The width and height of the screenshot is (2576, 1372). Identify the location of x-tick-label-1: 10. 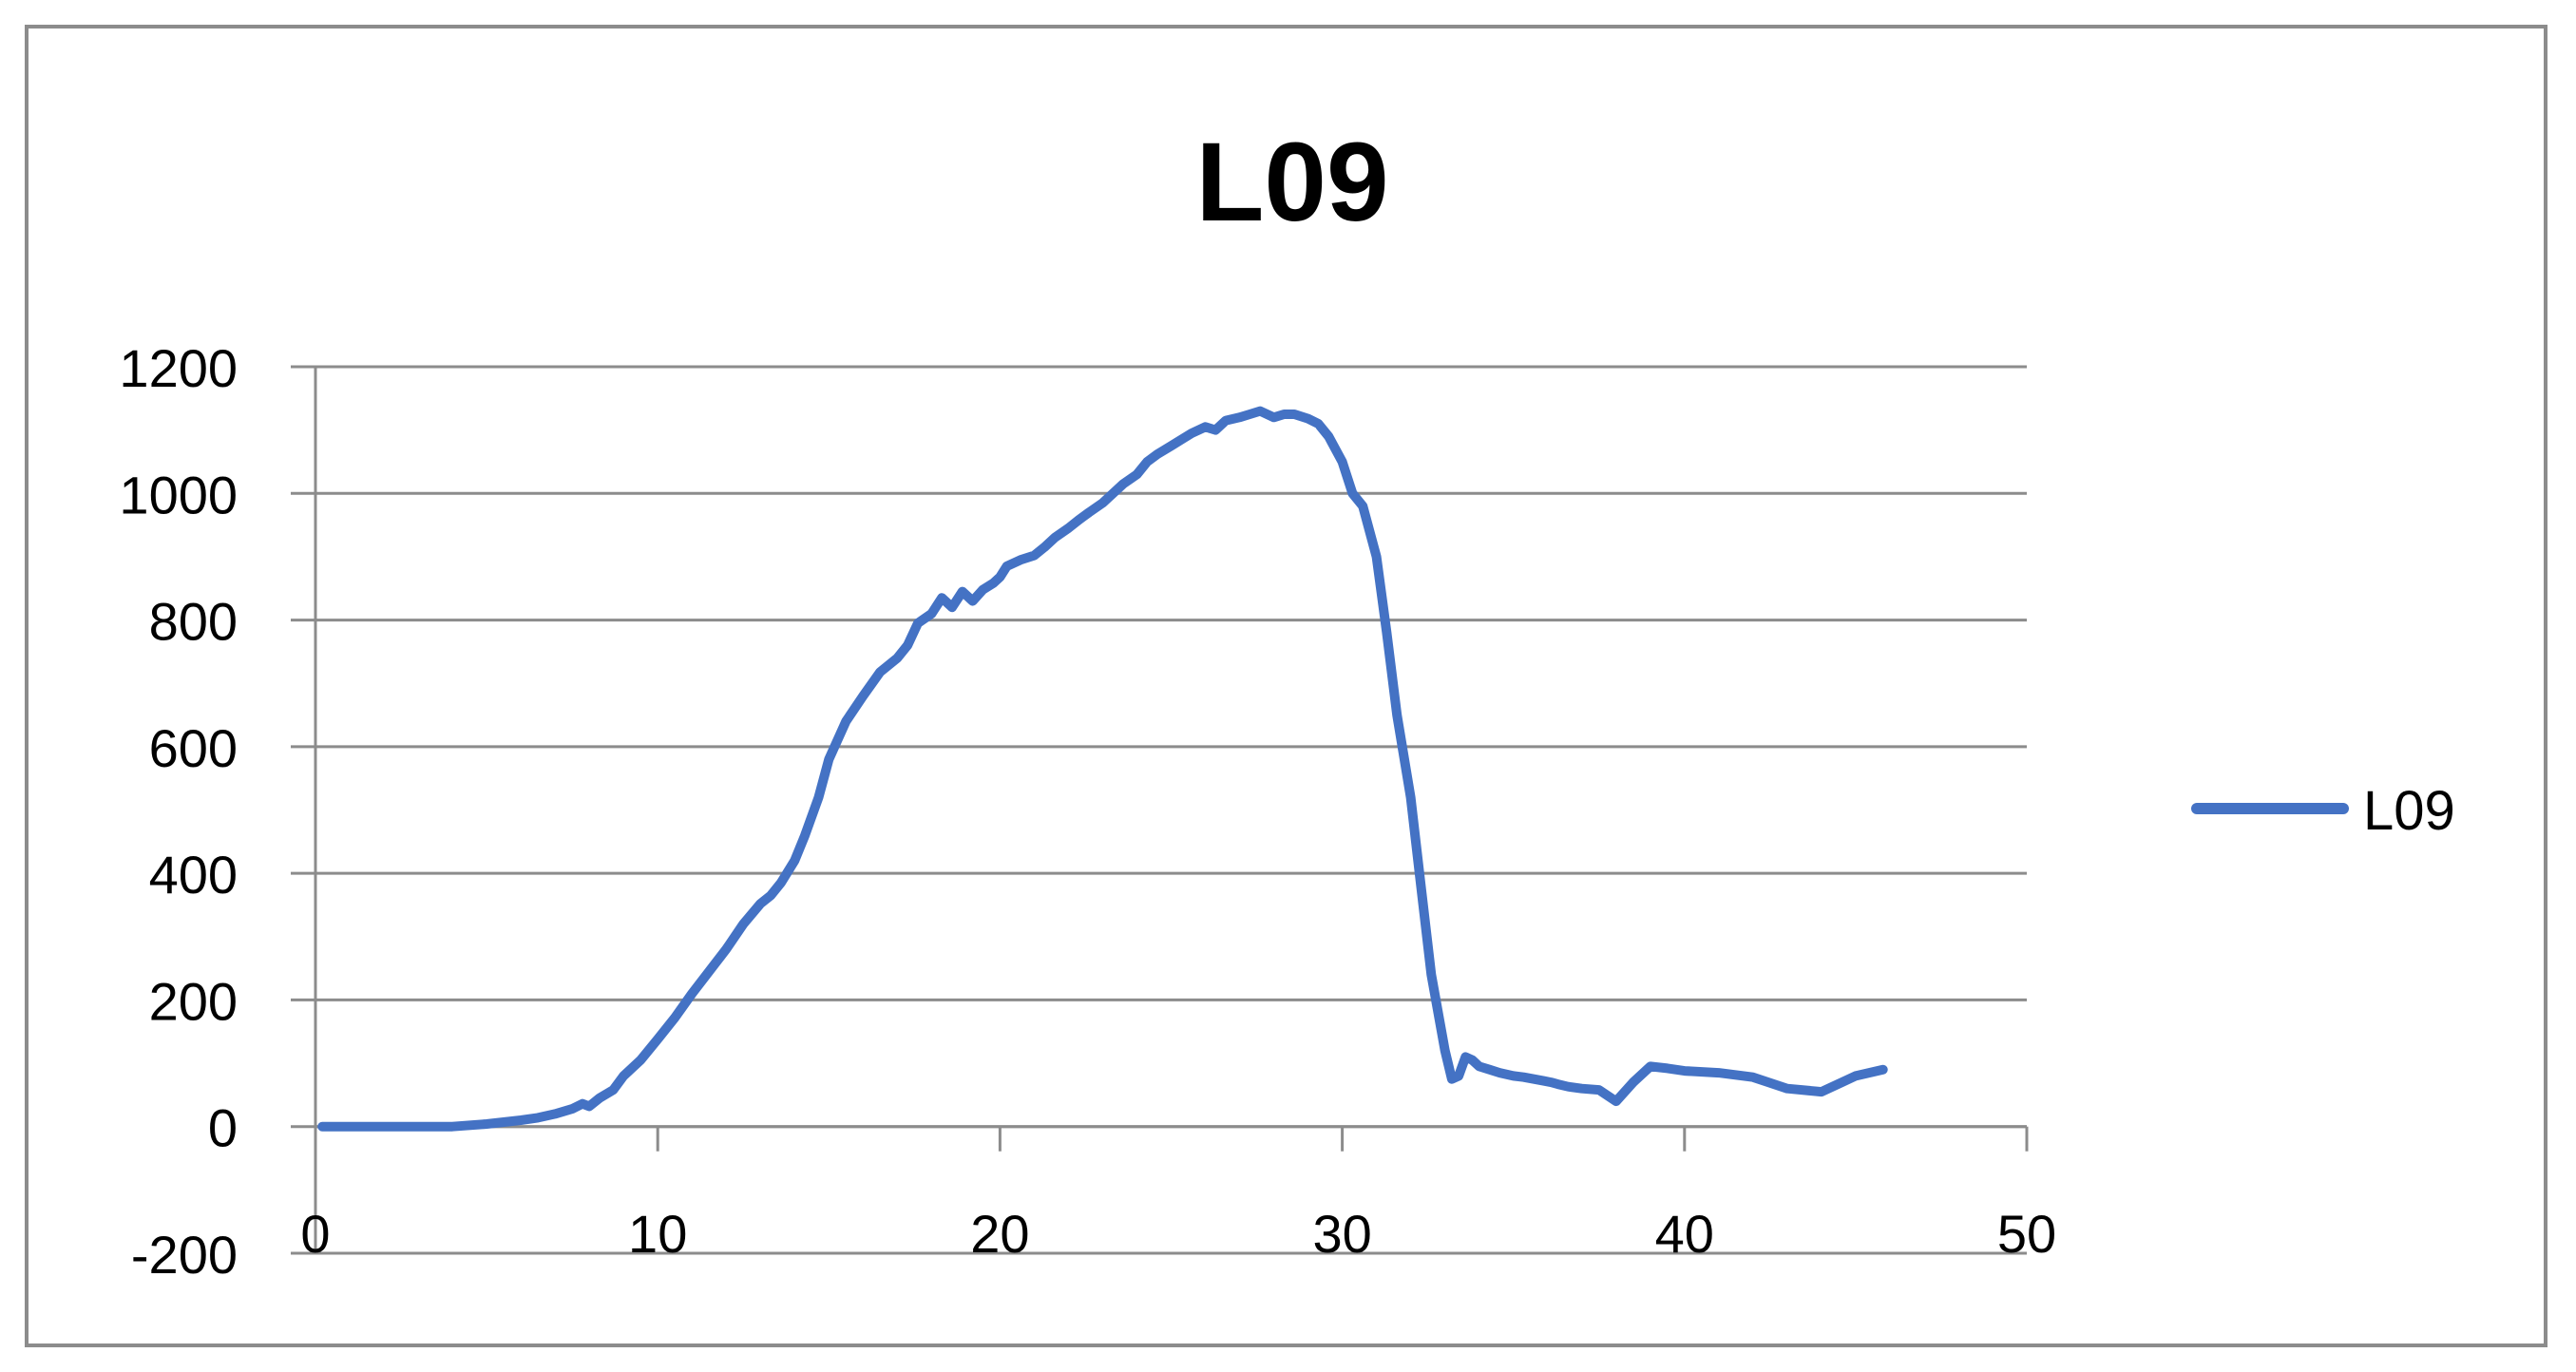
(657, 1234).